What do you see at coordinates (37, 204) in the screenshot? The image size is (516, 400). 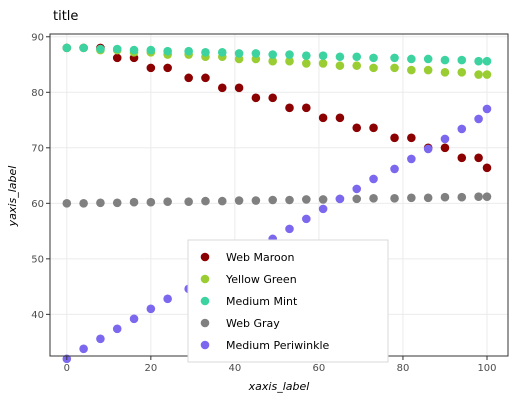 I see `y-tick-label: 60` at bounding box center [37, 204].